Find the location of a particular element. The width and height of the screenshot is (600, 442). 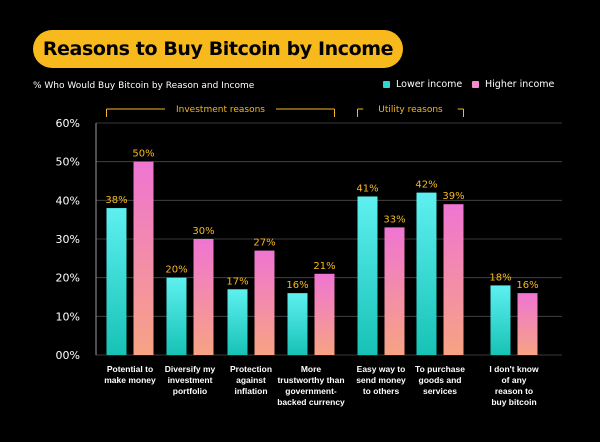

x-tick-label: Easy way to send money to others is located at coordinates (381, 380).